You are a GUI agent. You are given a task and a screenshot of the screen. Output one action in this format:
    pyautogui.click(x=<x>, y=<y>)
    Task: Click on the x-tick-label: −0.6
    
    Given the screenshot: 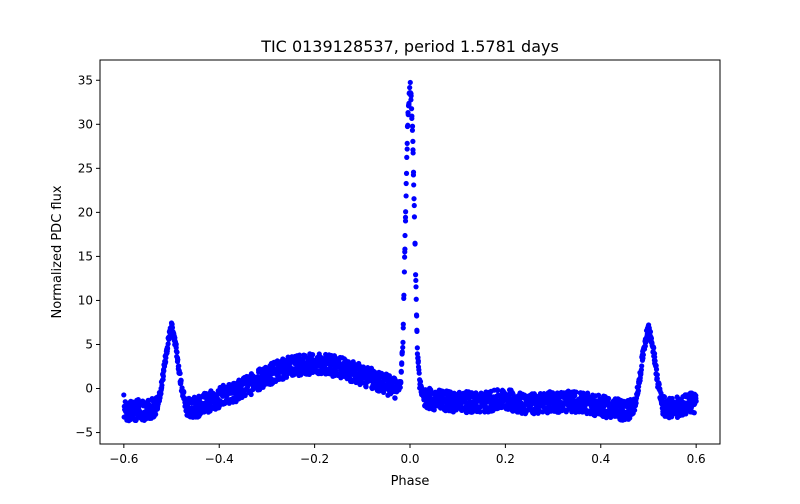 What is the action you would take?
    pyautogui.click(x=123, y=459)
    